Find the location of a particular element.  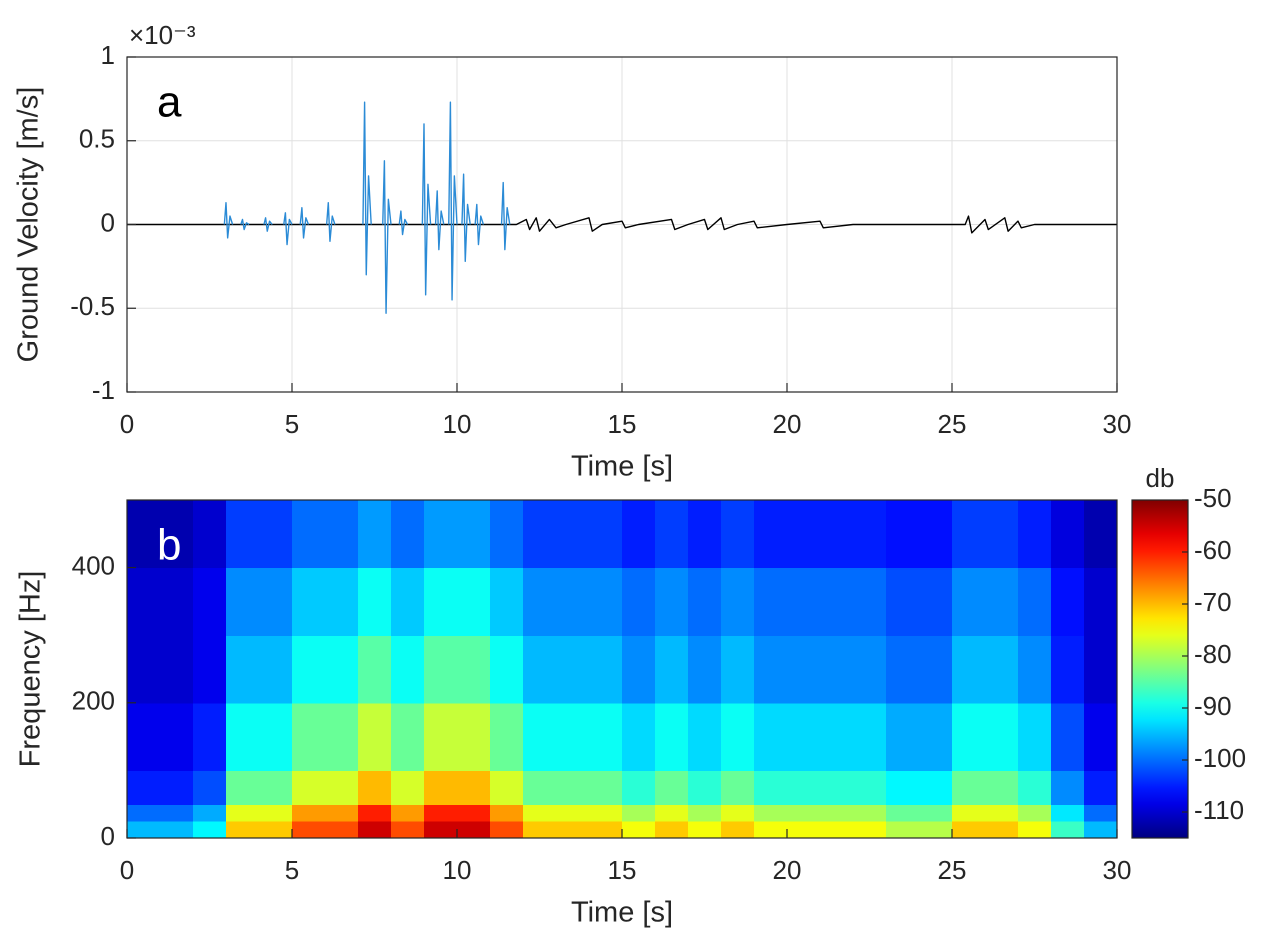

x-tick-label: 15 is located at coordinates (622, 870).